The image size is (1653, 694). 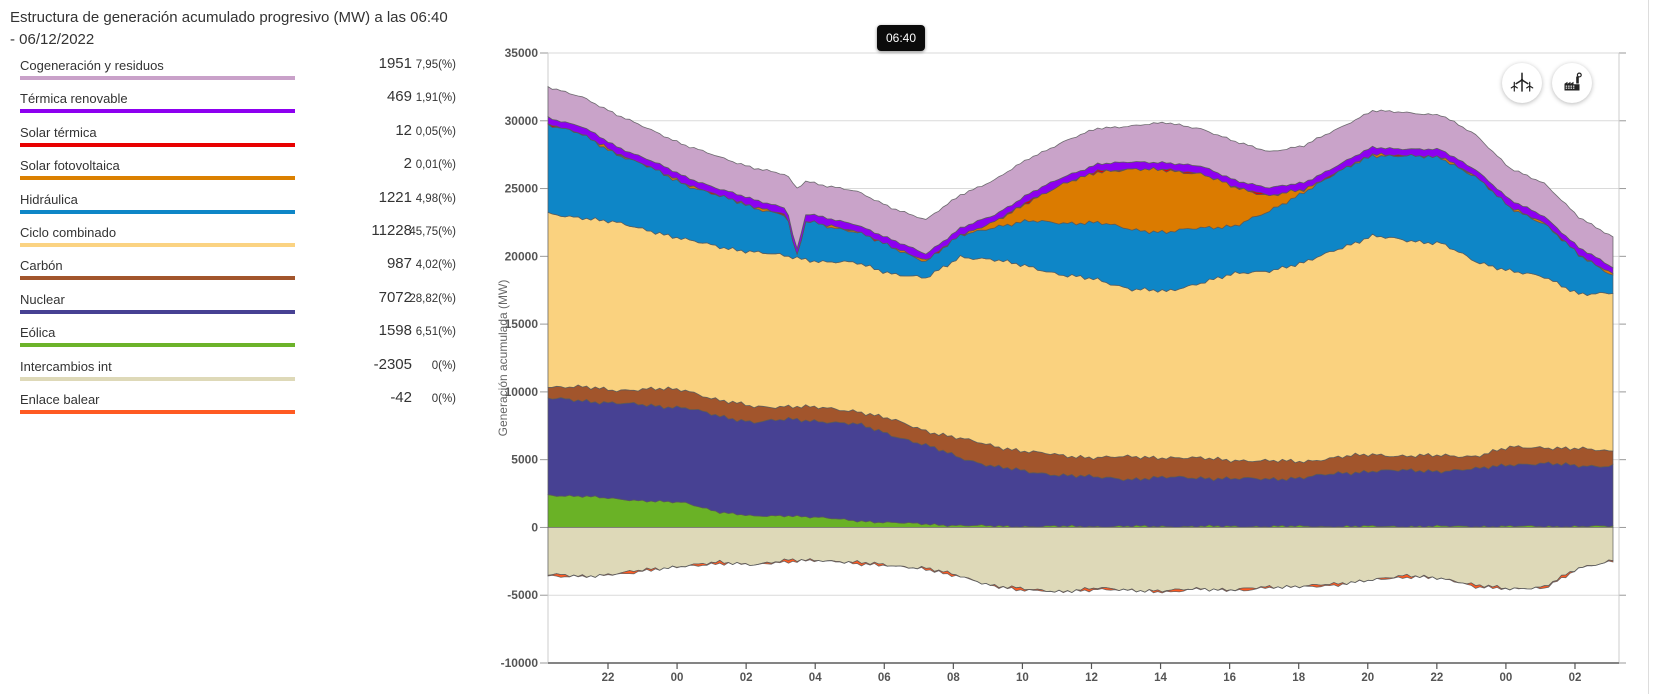 What do you see at coordinates (238, 272) in the screenshot?
I see `legend-item-carbon: Carbón 987 4,02(%)` at bounding box center [238, 272].